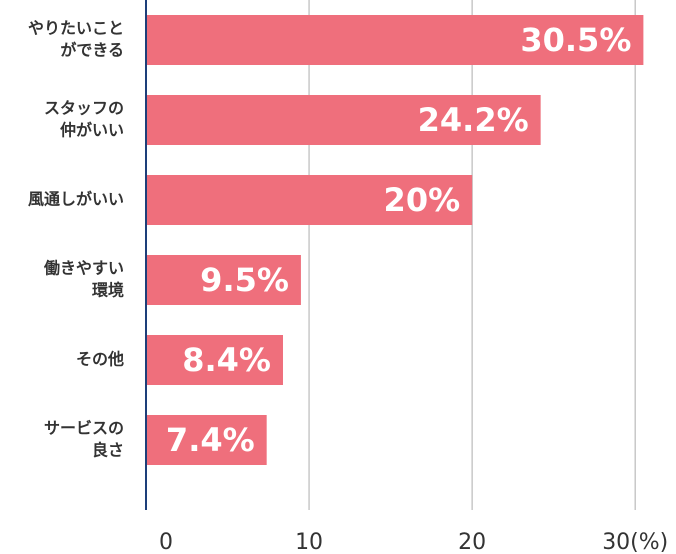 Image resolution: width=676 pixels, height=554 pixels. I want to click on category-label: 働きやすい, so click(83, 268).